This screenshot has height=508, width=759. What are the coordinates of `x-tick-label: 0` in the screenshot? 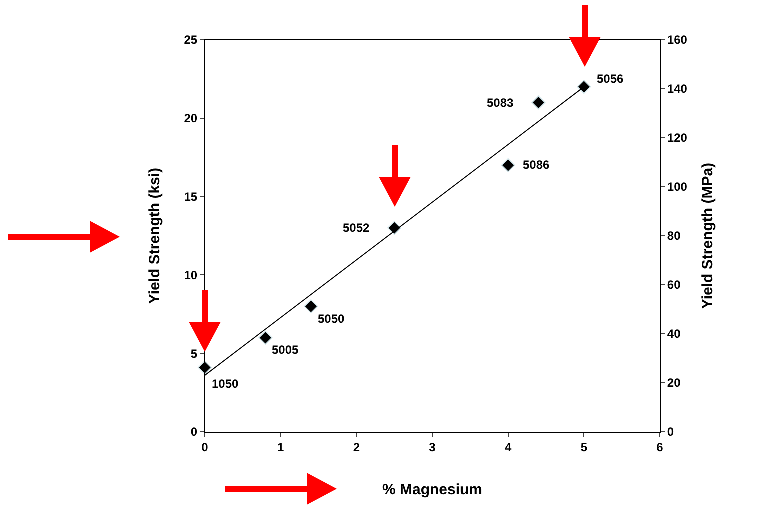 It's located at (205, 447).